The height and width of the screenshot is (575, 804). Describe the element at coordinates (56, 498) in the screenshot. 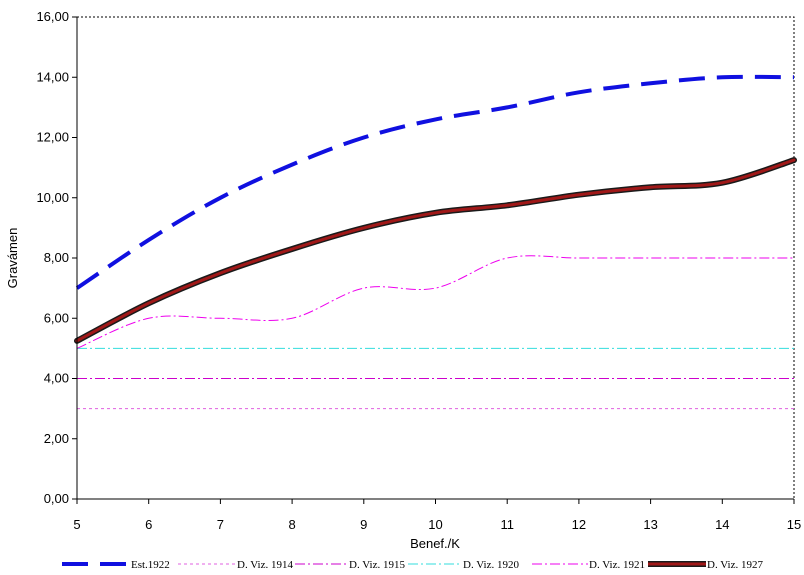

I see `y-tick-label: 0,00` at that location.